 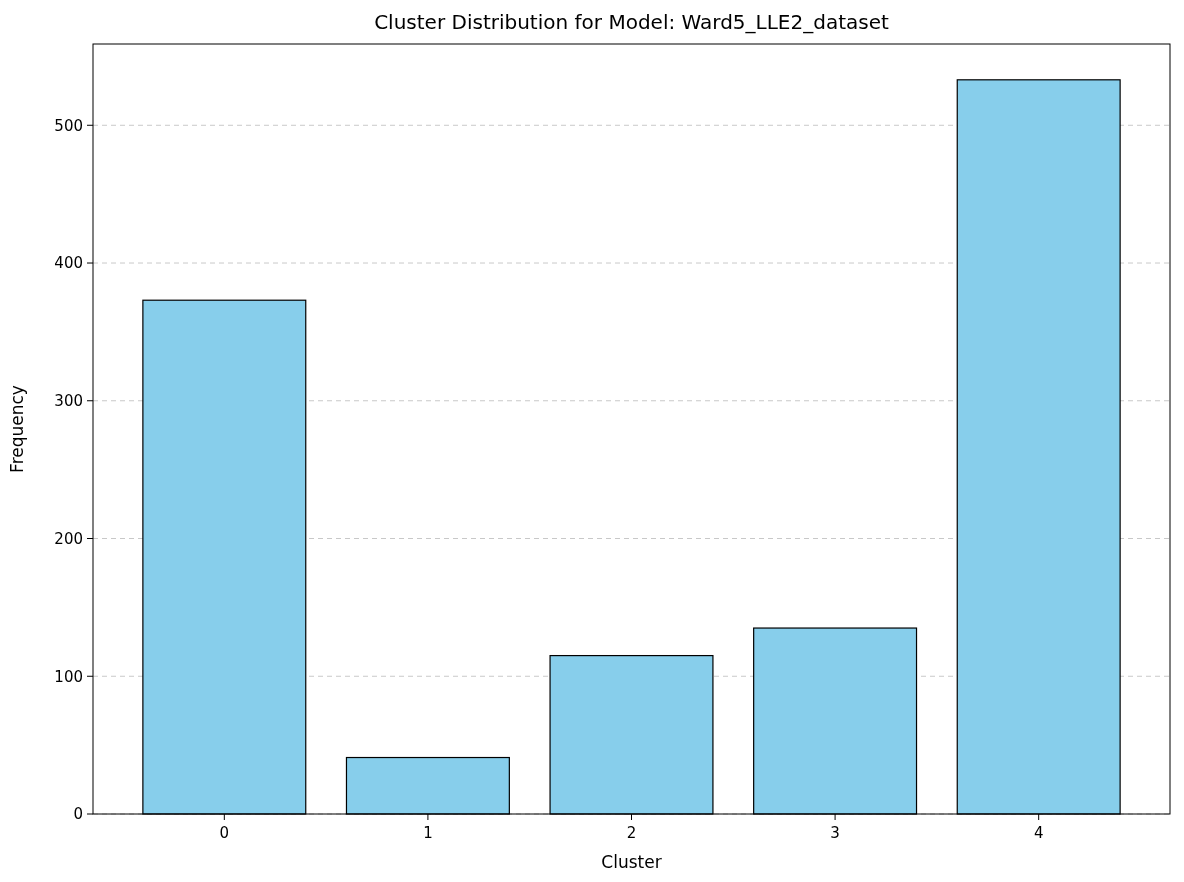 I want to click on y-tick-label: 300, so click(x=68, y=401).